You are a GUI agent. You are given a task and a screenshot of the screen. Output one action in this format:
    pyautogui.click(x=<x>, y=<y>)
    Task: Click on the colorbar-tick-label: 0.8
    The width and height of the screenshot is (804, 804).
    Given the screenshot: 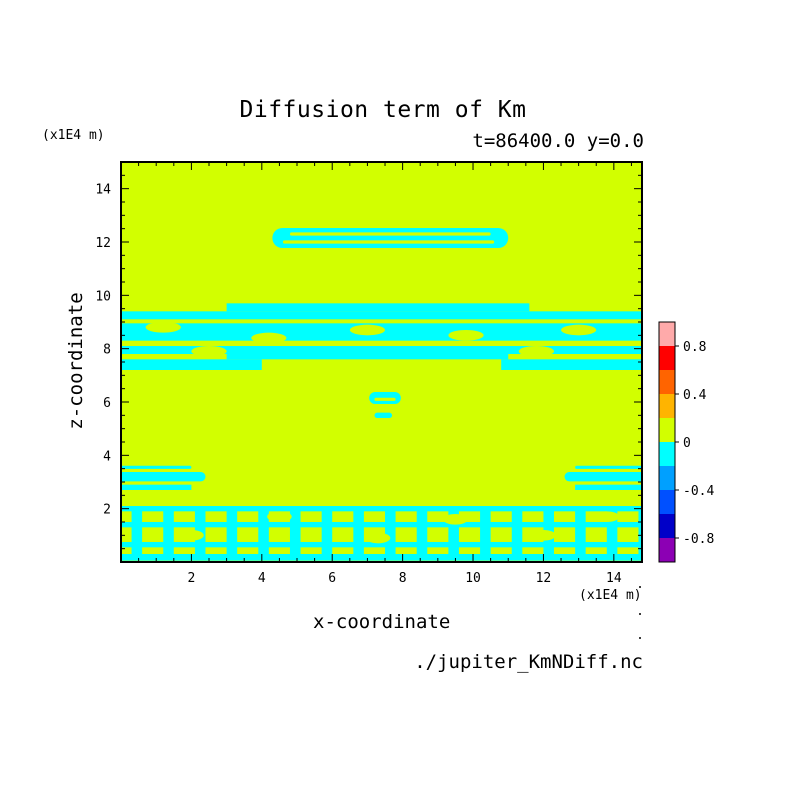 What is the action you would take?
    pyautogui.click(x=694, y=347)
    